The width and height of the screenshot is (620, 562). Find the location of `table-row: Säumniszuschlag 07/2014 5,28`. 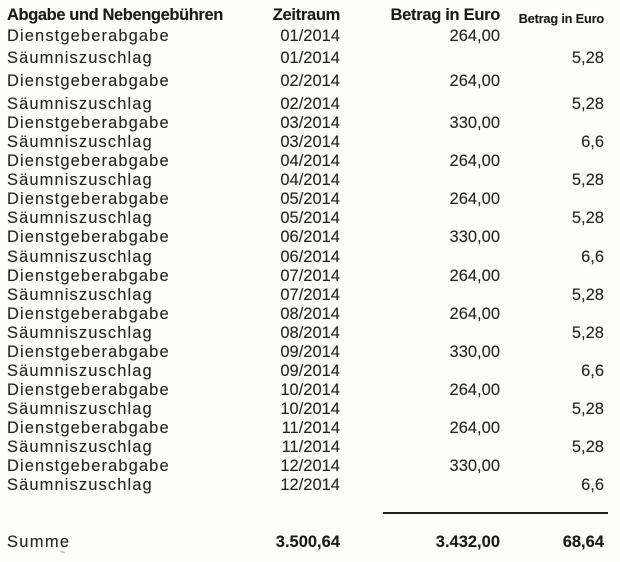

table-row: Säumniszuschlag 07/2014 5,28 is located at coordinates (310, 296).